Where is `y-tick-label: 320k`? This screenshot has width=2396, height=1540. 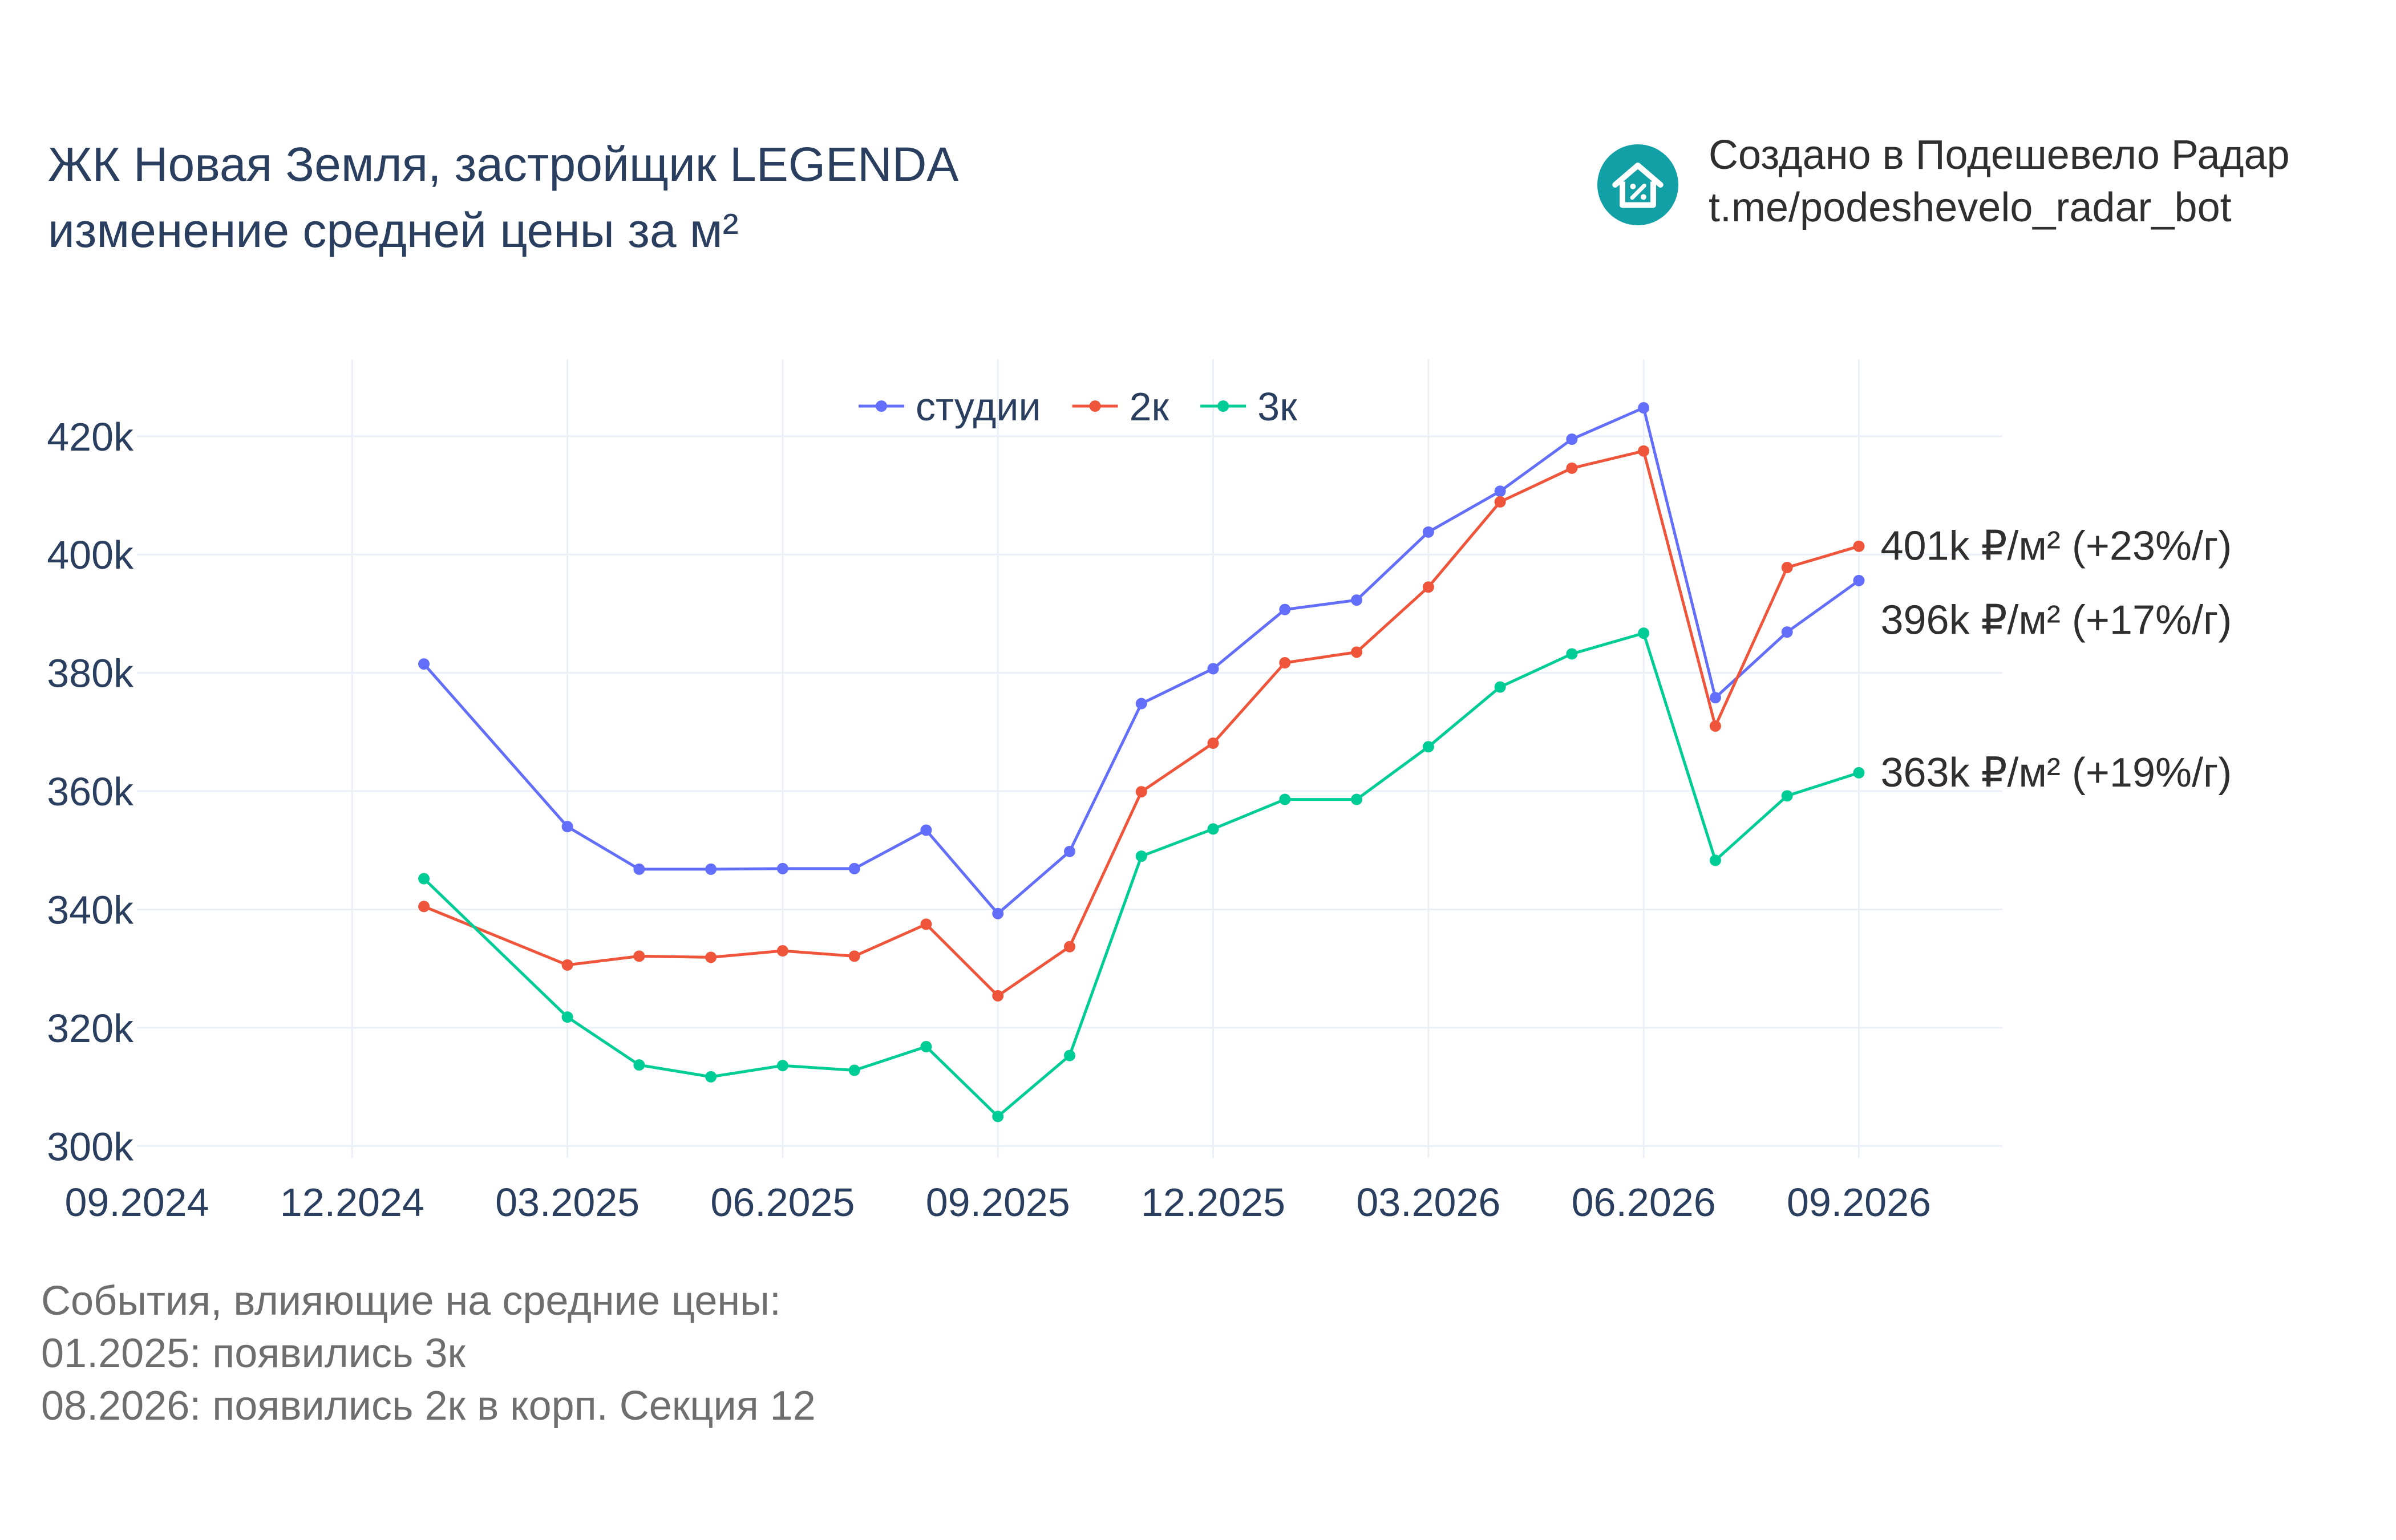
y-tick-label: 320k is located at coordinates (90, 1029).